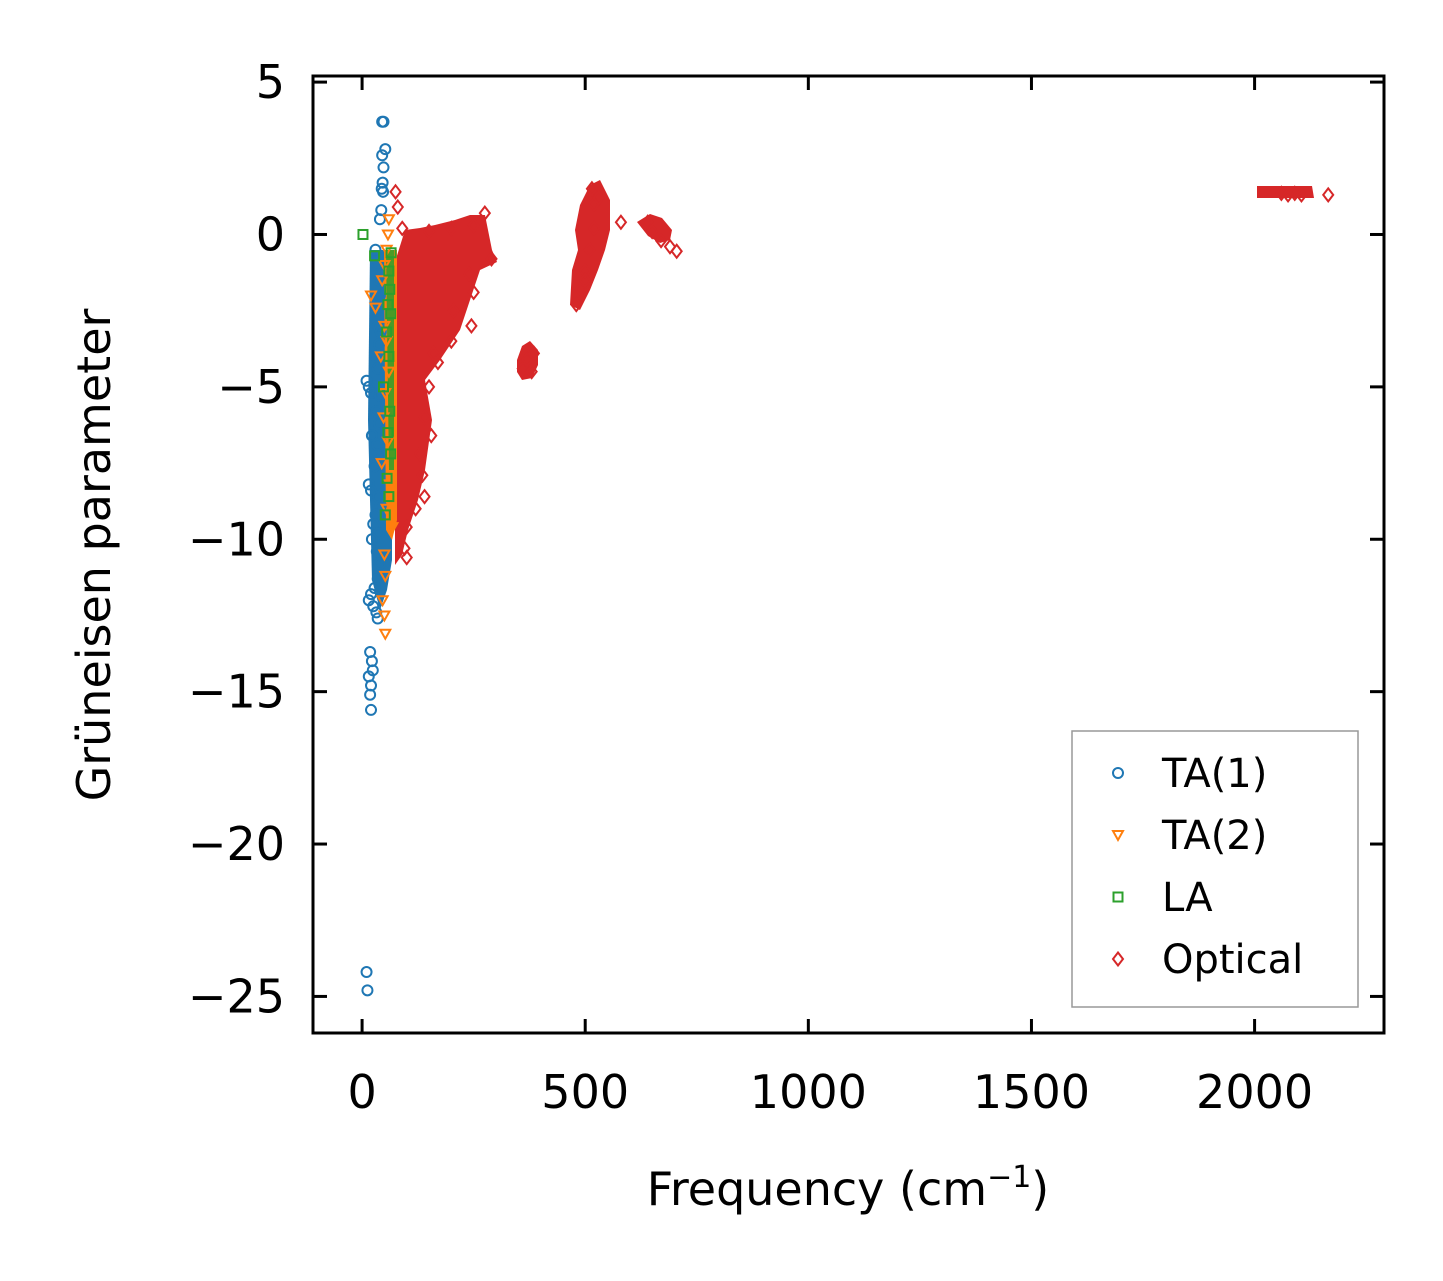 The width and height of the screenshot is (1443, 1281). Describe the element at coordinates (1254, 1092) in the screenshot. I see `x-tick-label: 2000` at that location.